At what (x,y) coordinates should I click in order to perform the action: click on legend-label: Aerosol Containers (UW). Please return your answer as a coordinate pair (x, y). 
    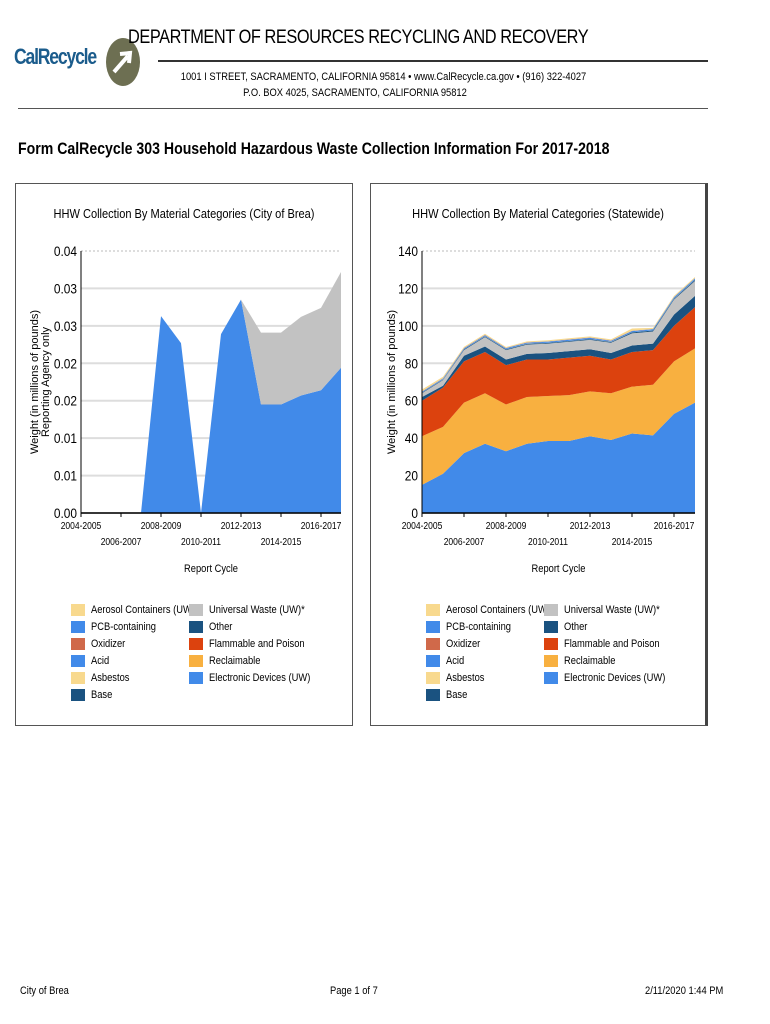
    Looking at the image, I should click on (498, 610).